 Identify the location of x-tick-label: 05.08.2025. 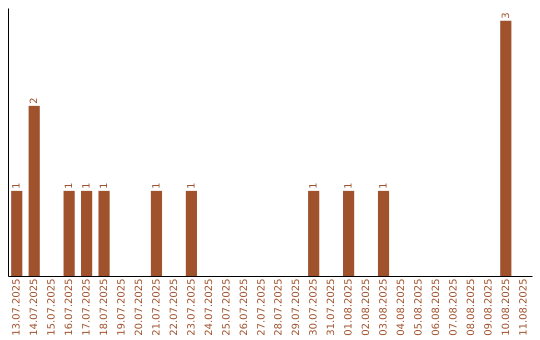
(418, 307).